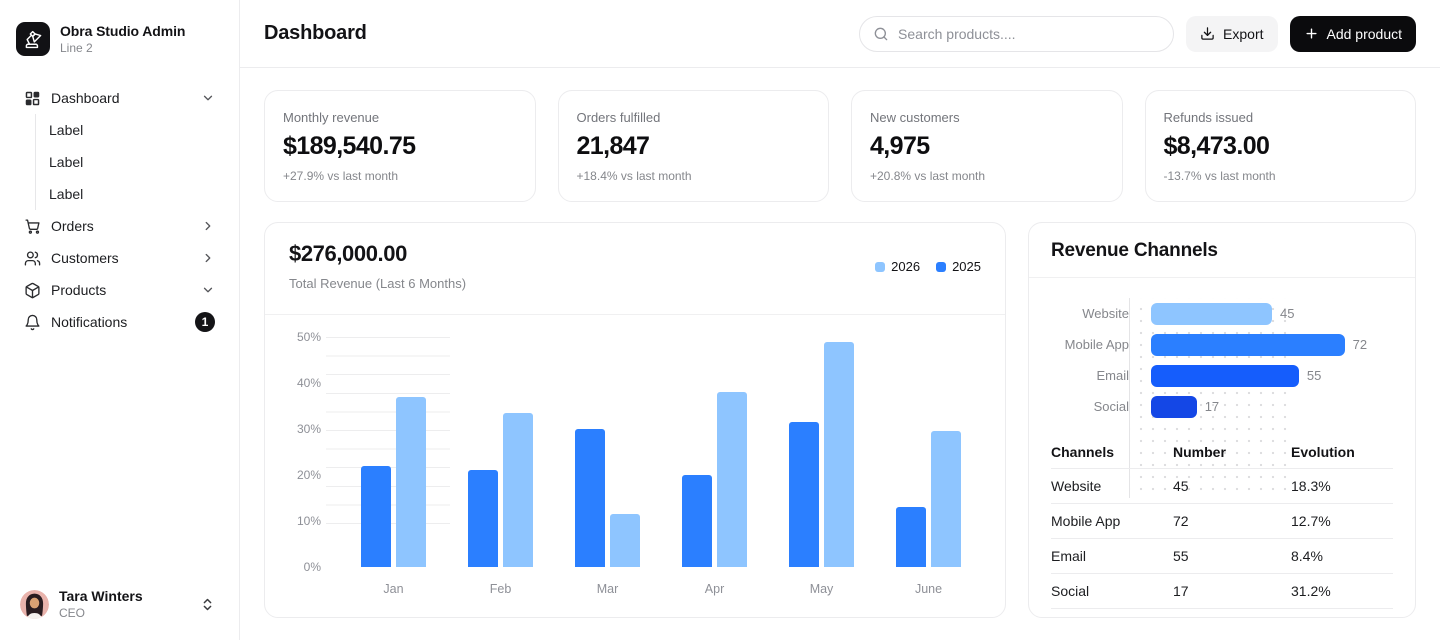 This screenshot has width=1440, height=640. I want to click on table-cell: 45, so click(1181, 486).